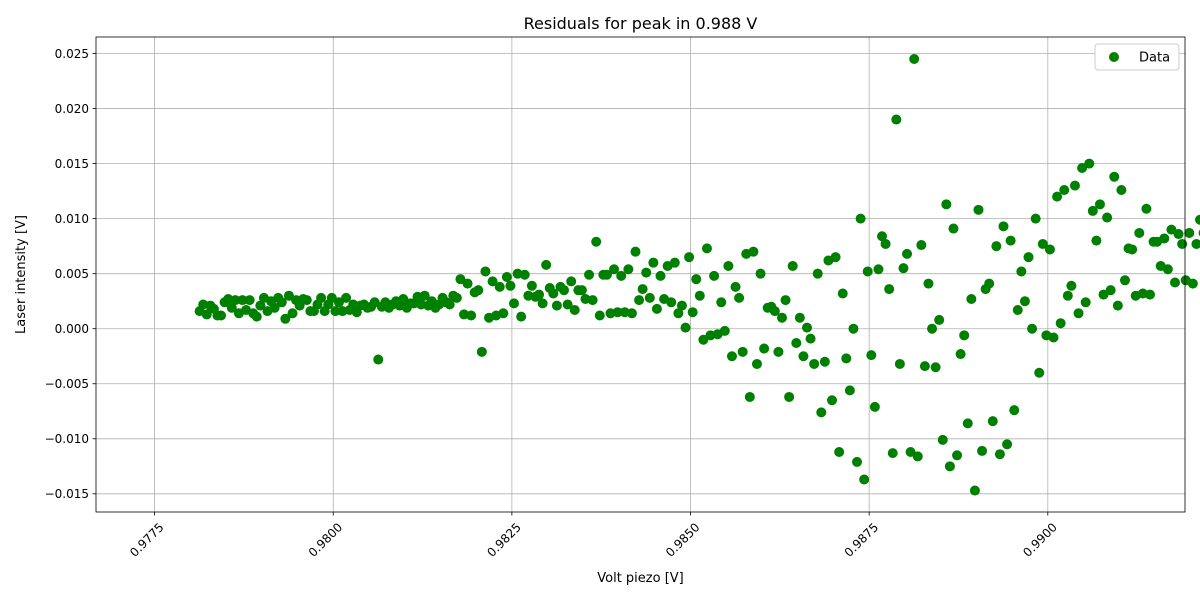 This screenshot has height=604, width=1200. I want to click on y-tick-label: 0.010, so click(72, 219).